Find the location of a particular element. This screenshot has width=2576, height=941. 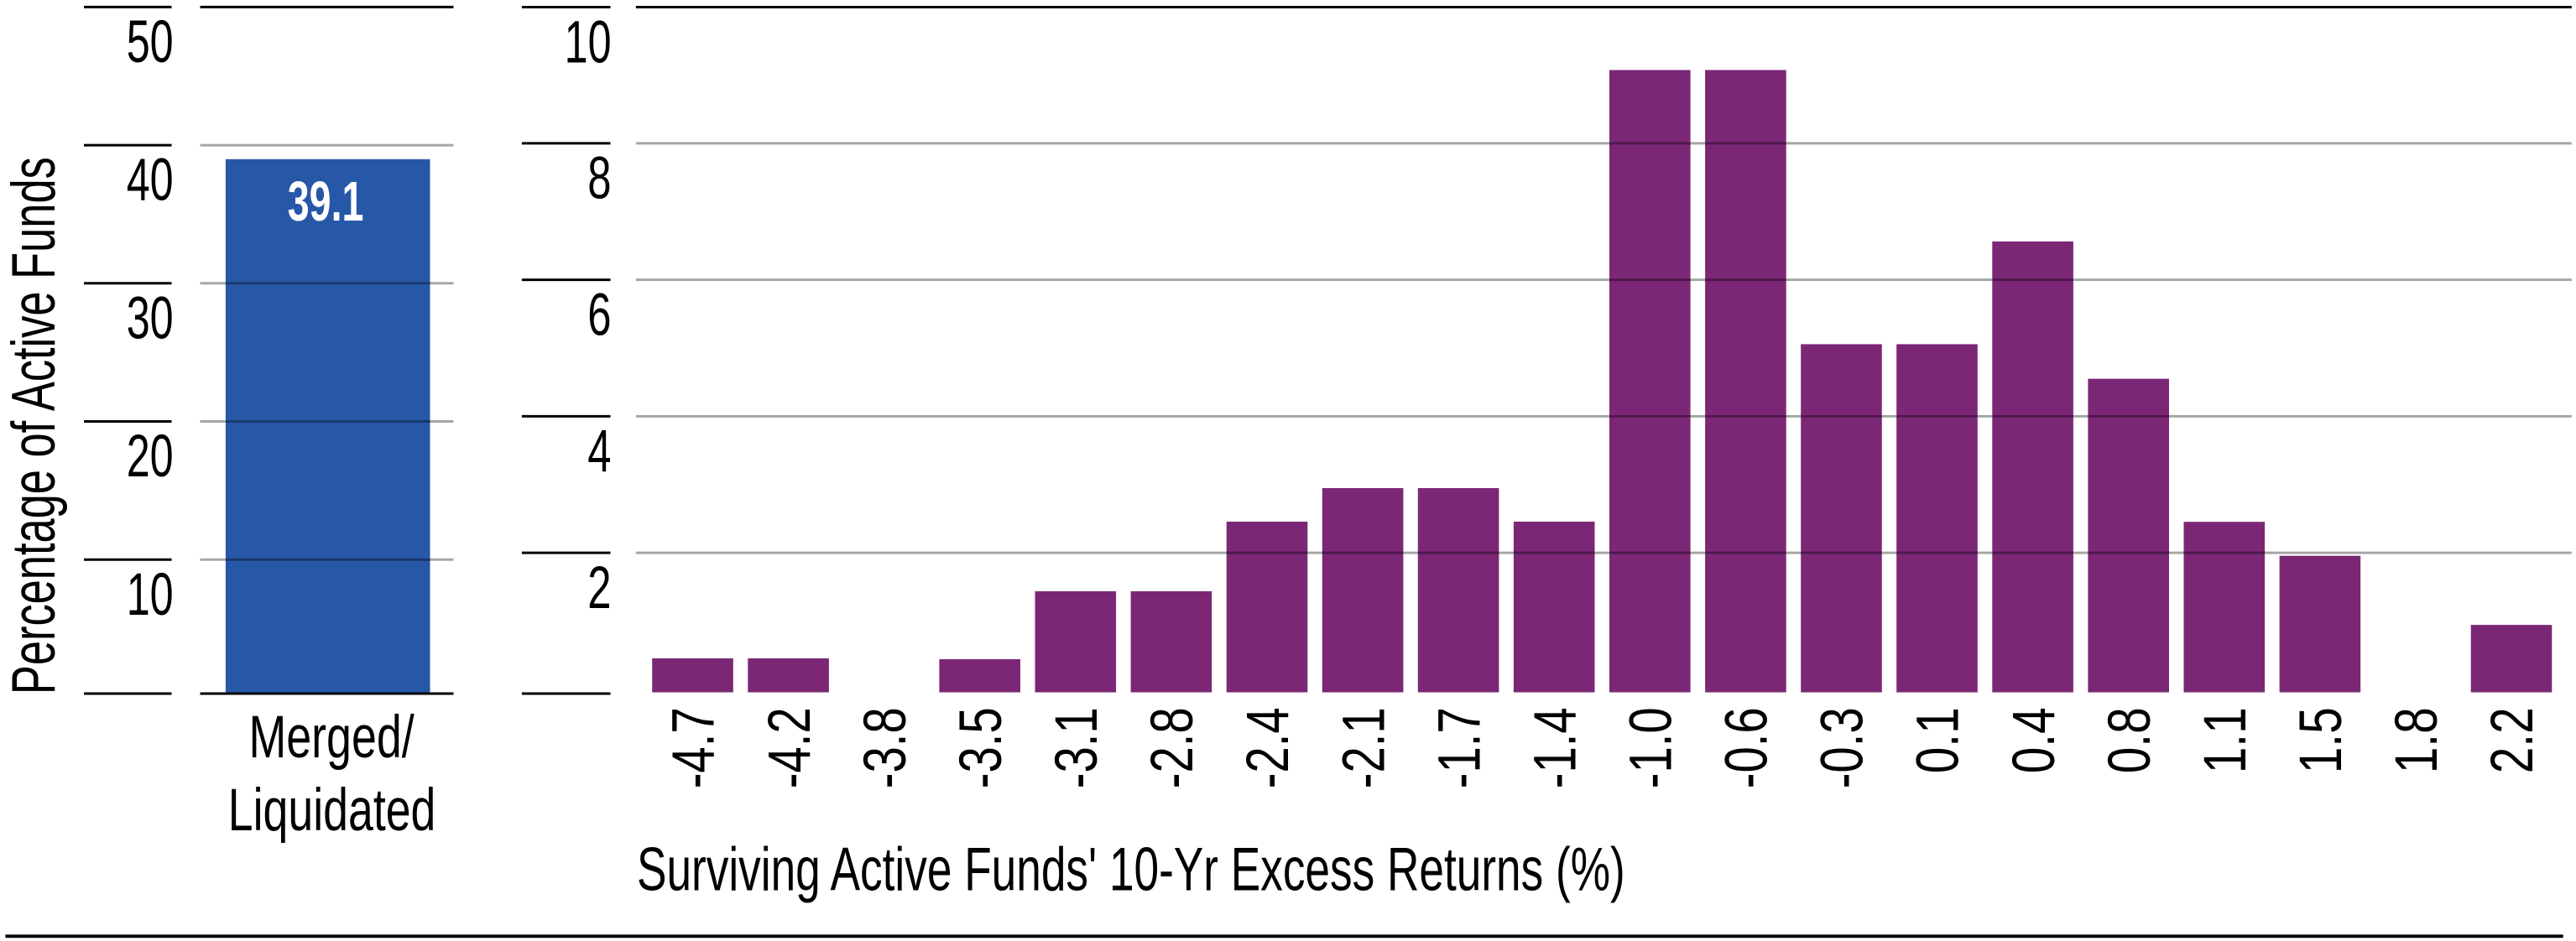

svg-text: -1.4 is located at coordinates (1555, 747).